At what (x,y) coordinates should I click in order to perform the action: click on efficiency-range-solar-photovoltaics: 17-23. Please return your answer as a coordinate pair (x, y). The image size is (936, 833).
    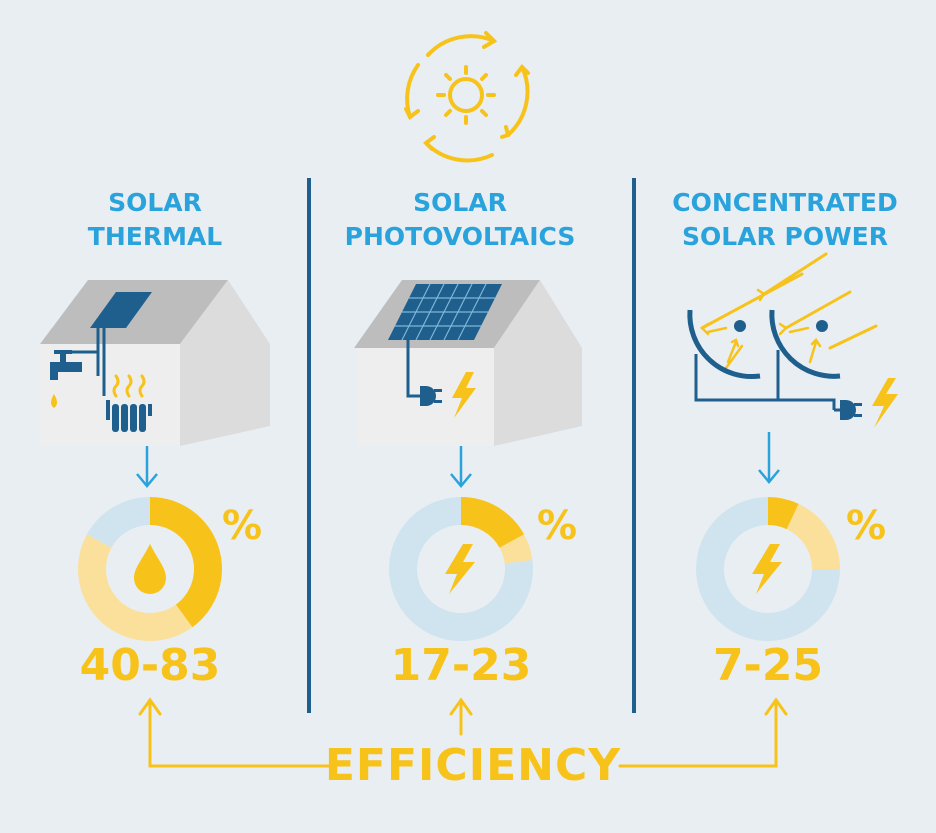
    Looking at the image, I should click on (461, 665).